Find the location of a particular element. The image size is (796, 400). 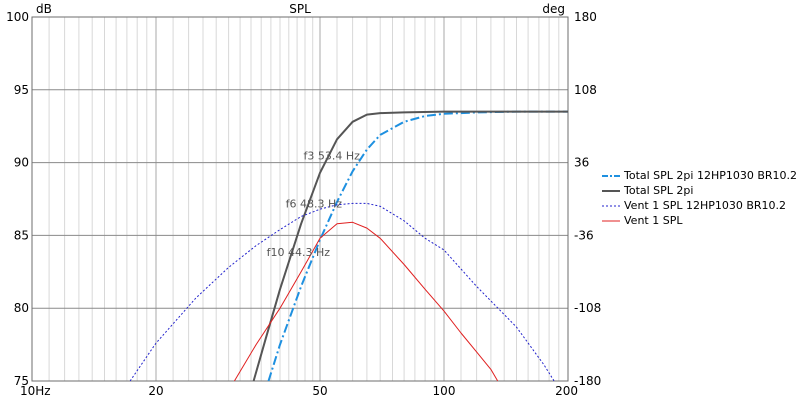

legend-label: Total SPL 2pi is located at coordinates (659, 190).